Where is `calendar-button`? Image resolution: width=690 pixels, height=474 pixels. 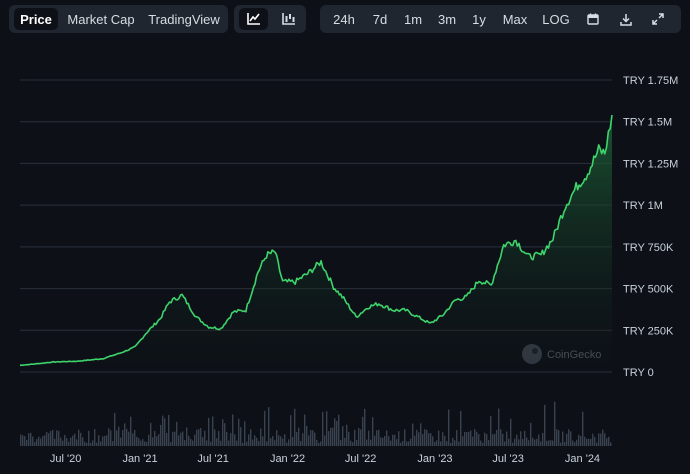 calendar-button is located at coordinates (593, 19).